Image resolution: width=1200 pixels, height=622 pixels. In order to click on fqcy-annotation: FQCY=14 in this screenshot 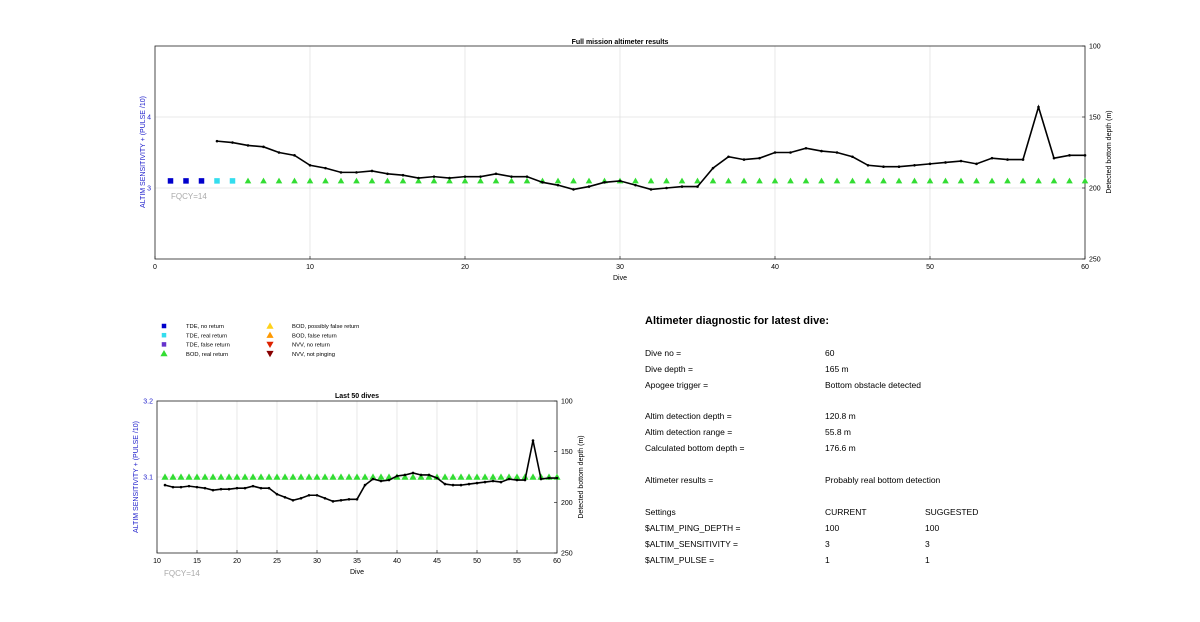, I will do `click(182, 573)`.